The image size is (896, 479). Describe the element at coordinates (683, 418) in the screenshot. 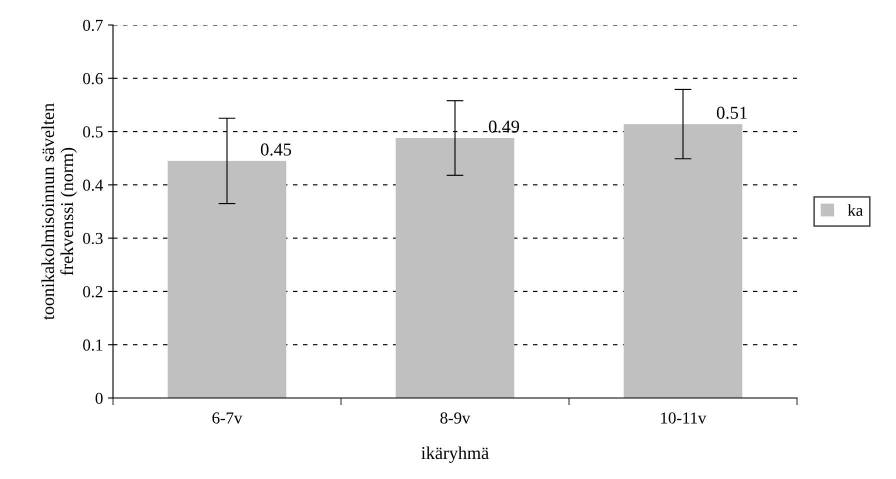

I see `x-tick-label: 10-11v` at that location.